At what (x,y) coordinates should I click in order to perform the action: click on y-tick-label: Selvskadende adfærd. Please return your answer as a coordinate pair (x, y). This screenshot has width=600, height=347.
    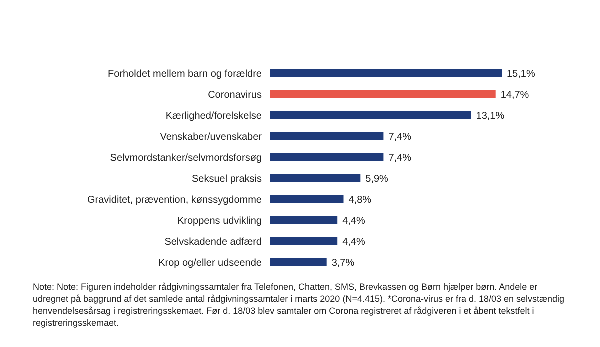
    Looking at the image, I should click on (213, 242).